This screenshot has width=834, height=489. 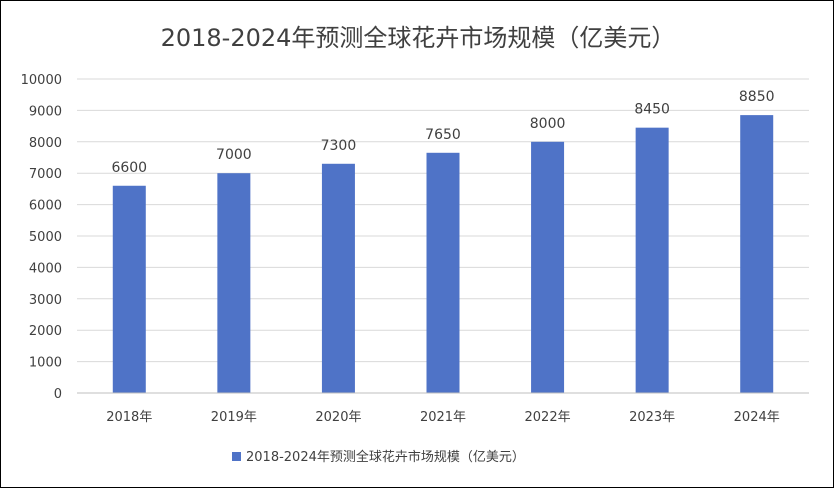 I want to click on x-tick-label: 2024年, so click(x=757, y=417).